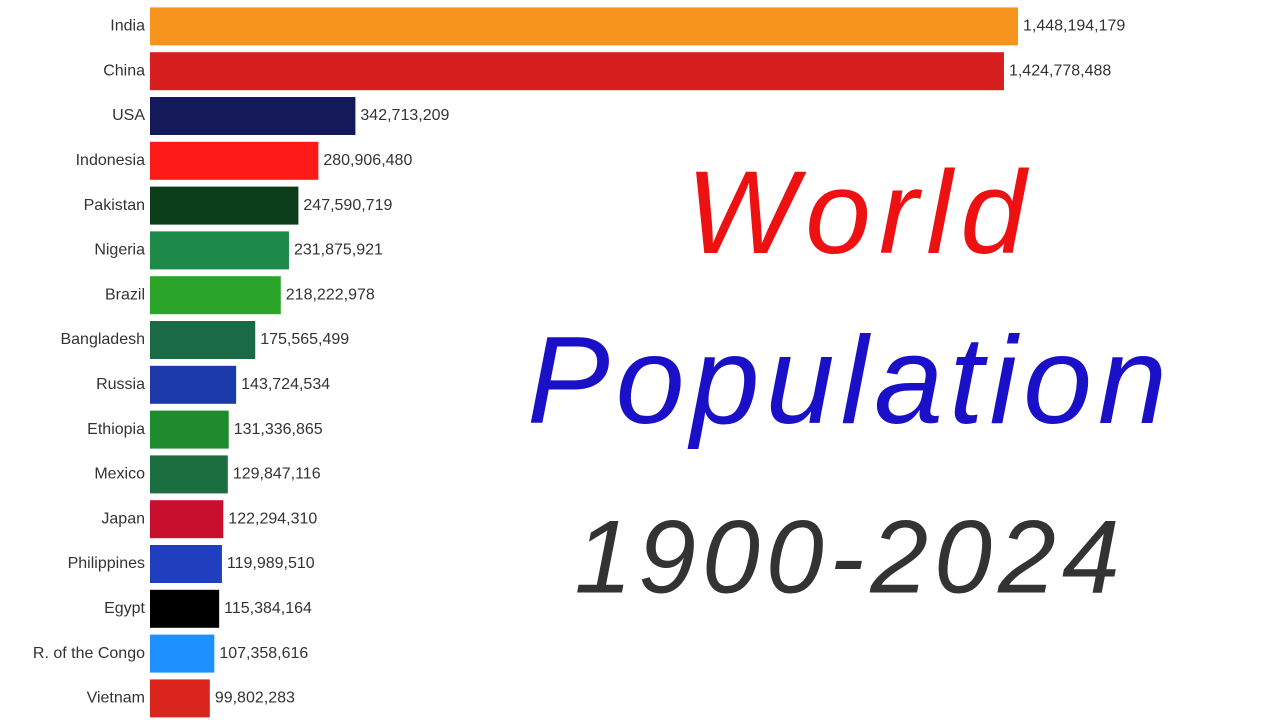 This screenshot has height=720, width=1280. I want to click on value-label: 122,294,310, so click(272, 518).